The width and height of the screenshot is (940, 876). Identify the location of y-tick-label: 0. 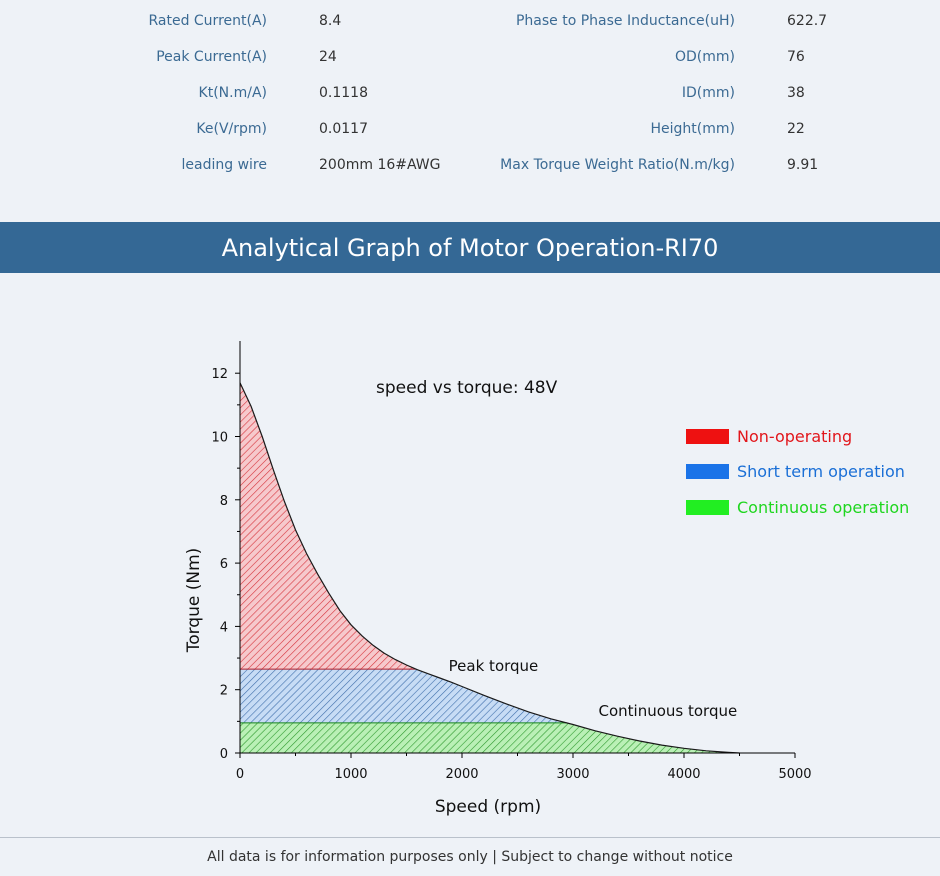
(224, 754).